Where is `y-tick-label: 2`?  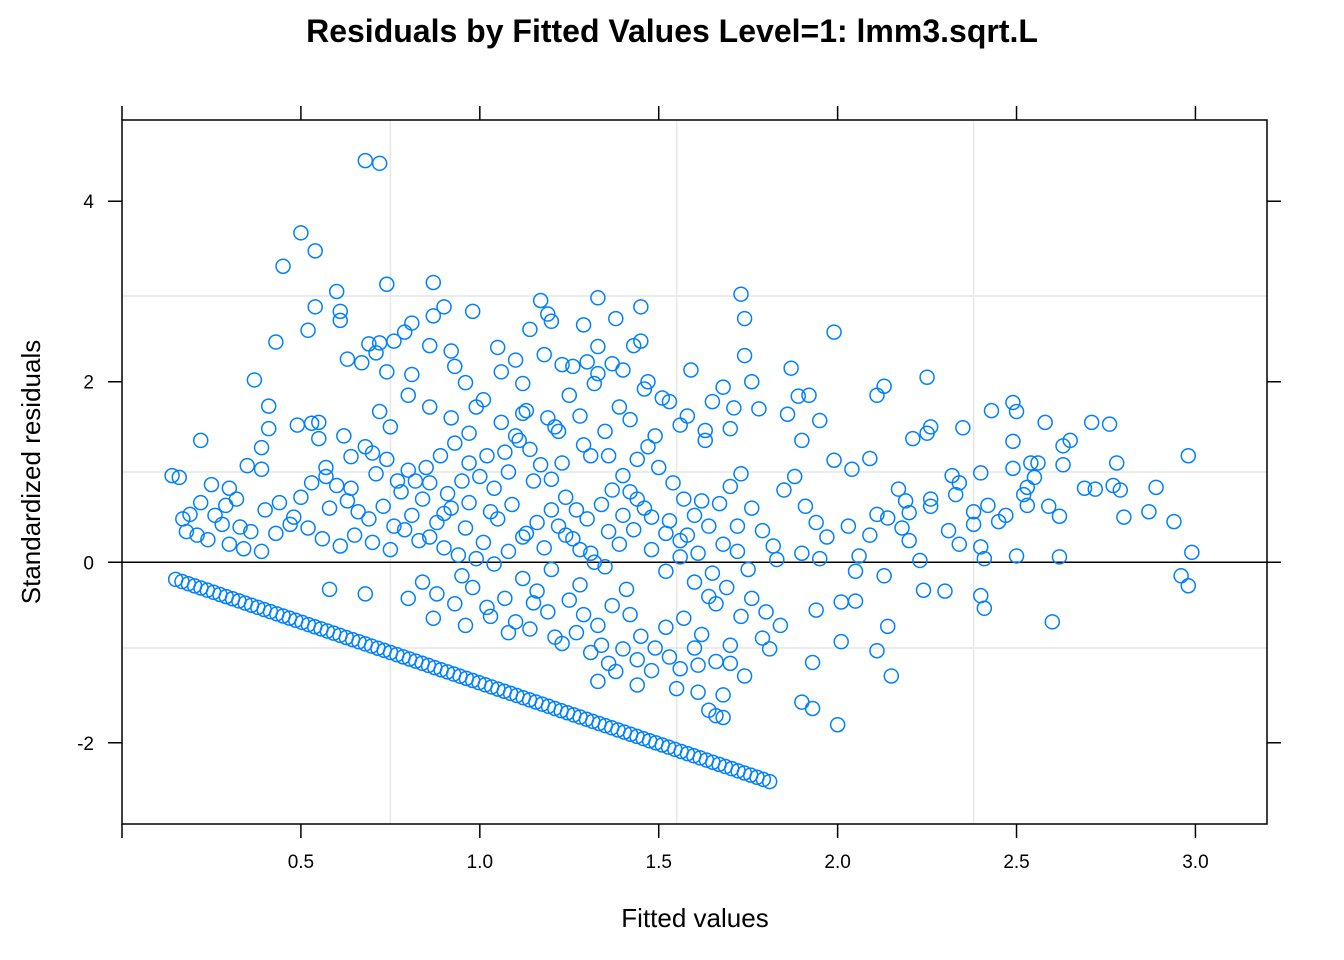
y-tick-label: 2 is located at coordinates (88, 383).